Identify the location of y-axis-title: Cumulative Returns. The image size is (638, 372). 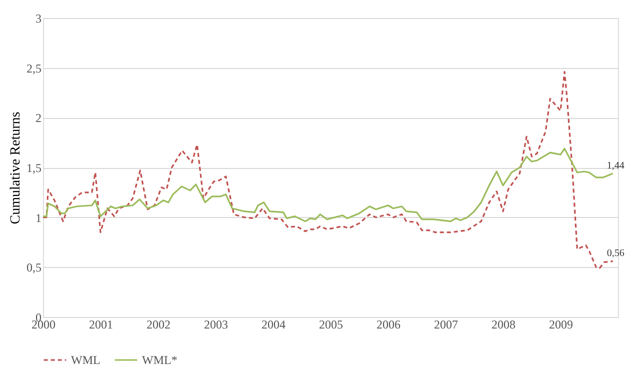
(16, 168).